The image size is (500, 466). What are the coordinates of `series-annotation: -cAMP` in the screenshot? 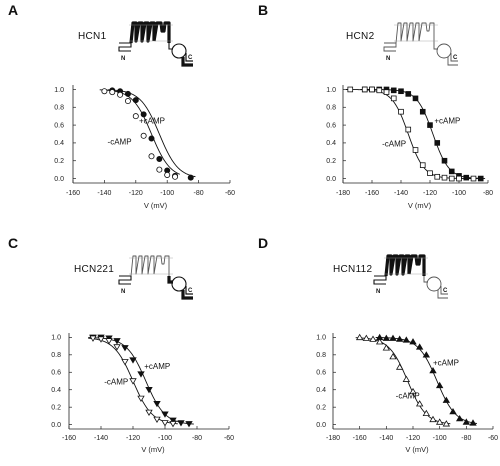 It's located at (408, 395).